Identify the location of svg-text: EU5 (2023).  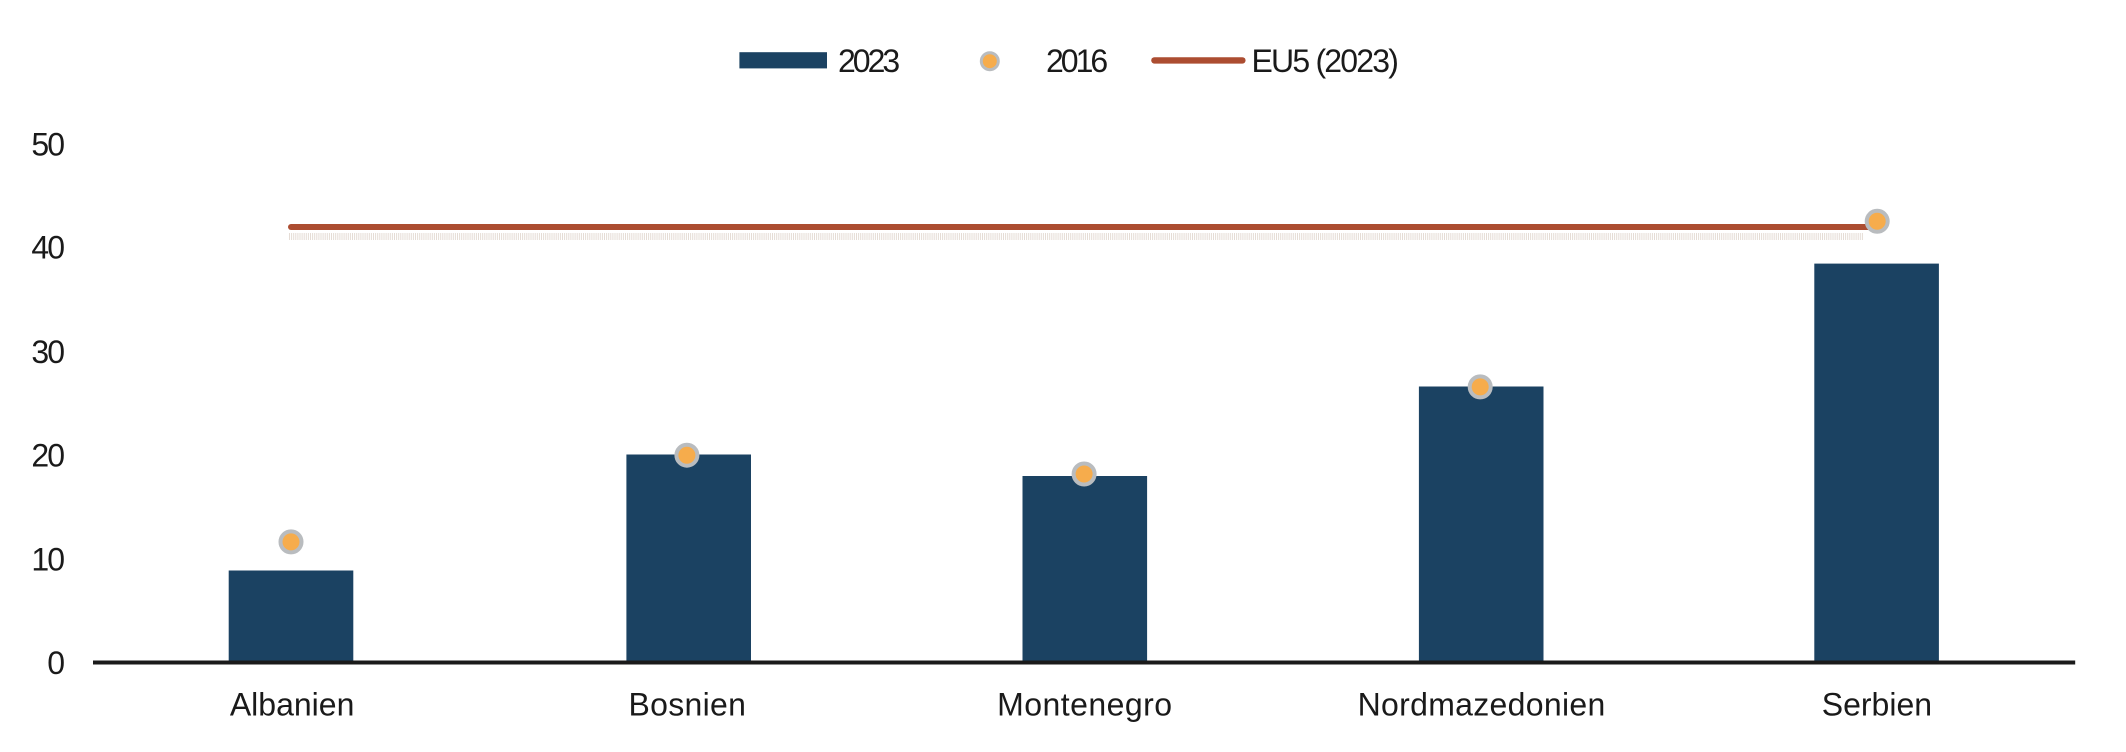
(1325, 61).